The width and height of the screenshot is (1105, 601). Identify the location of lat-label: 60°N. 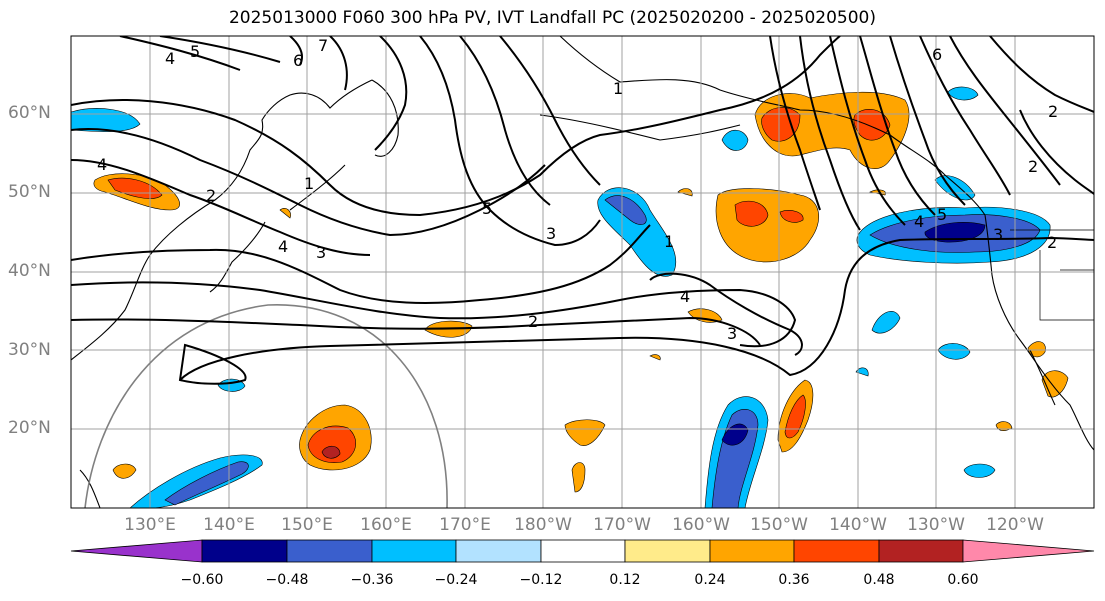
(29, 113).